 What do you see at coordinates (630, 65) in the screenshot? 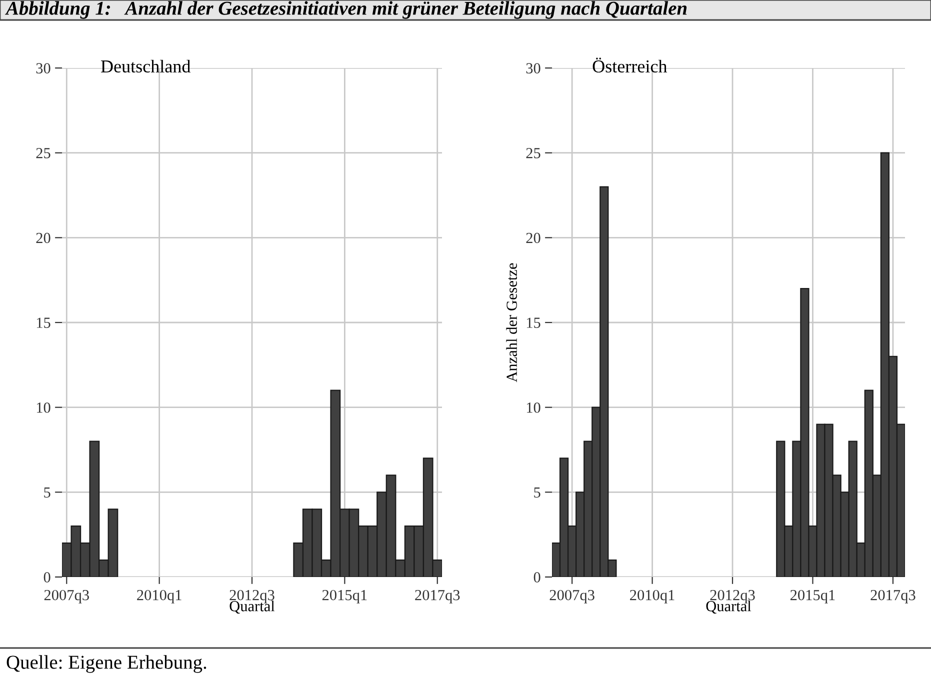
I see `chart-subtitle: Österreich` at bounding box center [630, 65].